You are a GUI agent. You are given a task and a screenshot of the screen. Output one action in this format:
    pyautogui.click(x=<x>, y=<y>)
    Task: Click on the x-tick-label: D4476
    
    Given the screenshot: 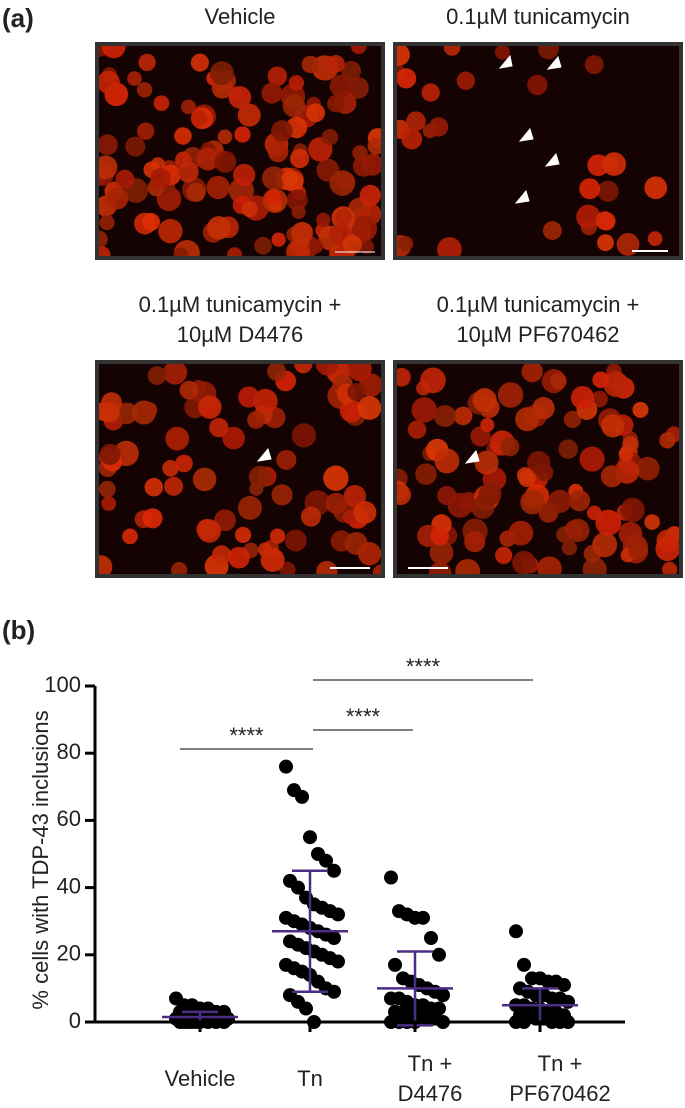 What is the action you would take?
    pyautogui.click(x=430, y=1093)
    